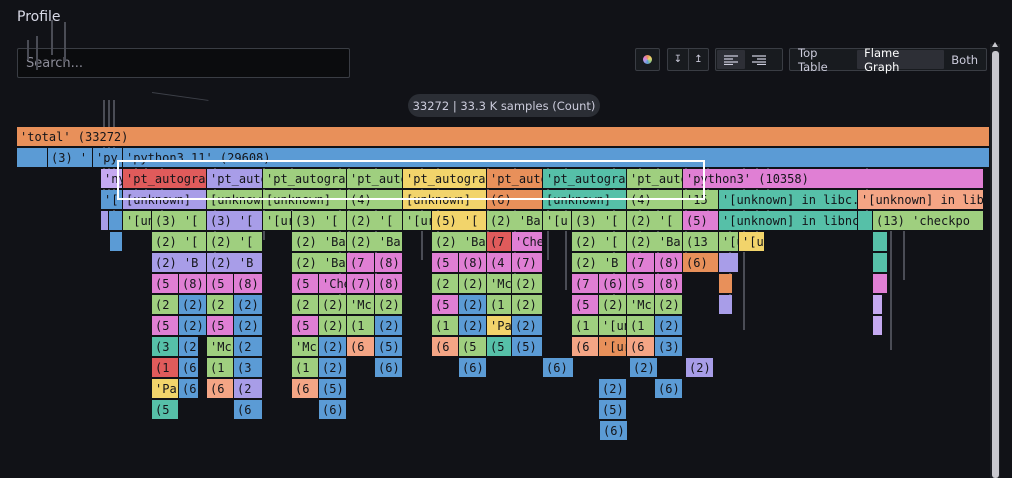 This screenshot has height=478, width=1012. What do you see at coordinates (375, 200) in the screenshot?
I see `flame-bar: (4)` at bounding box center [375, 200].